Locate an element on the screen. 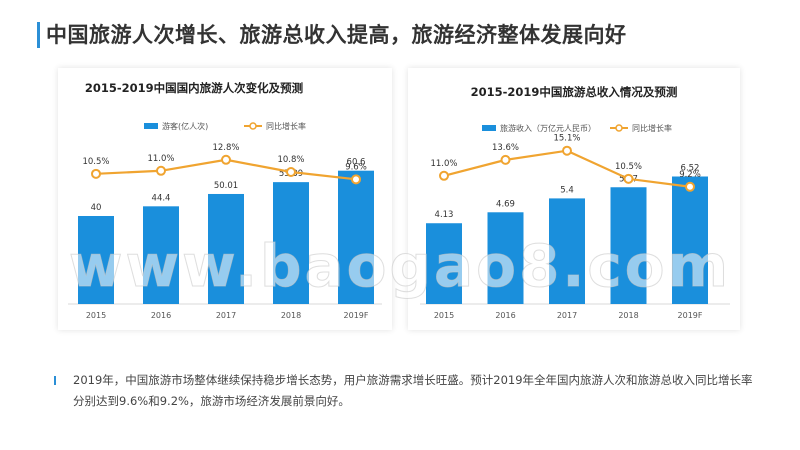 The width and height of the screenshot is (800, 450). bar-label-2019F: 60.6 is located at coordinates (356, 163).